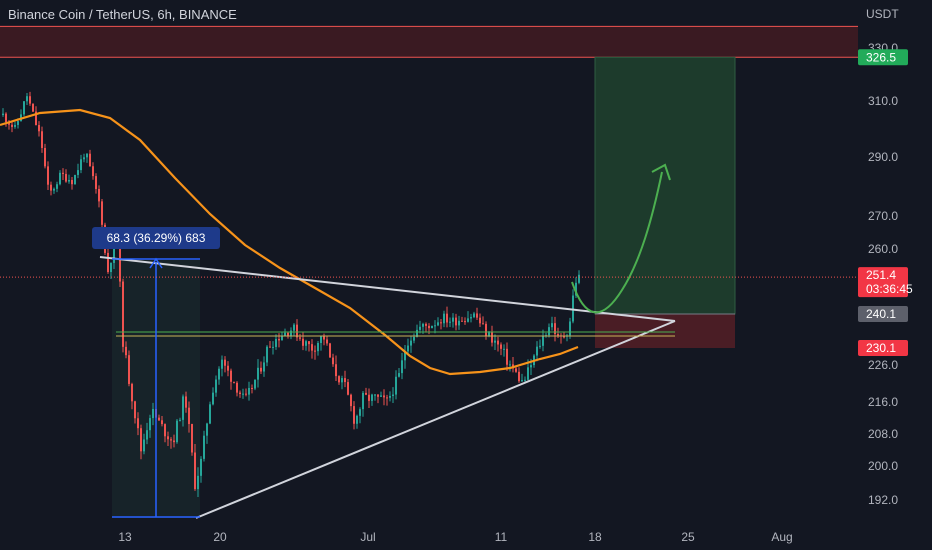 This screenshot has width=932, height=550. I want to click on measure-label: 68.3 (36.29%) 683, so click(156, 238).